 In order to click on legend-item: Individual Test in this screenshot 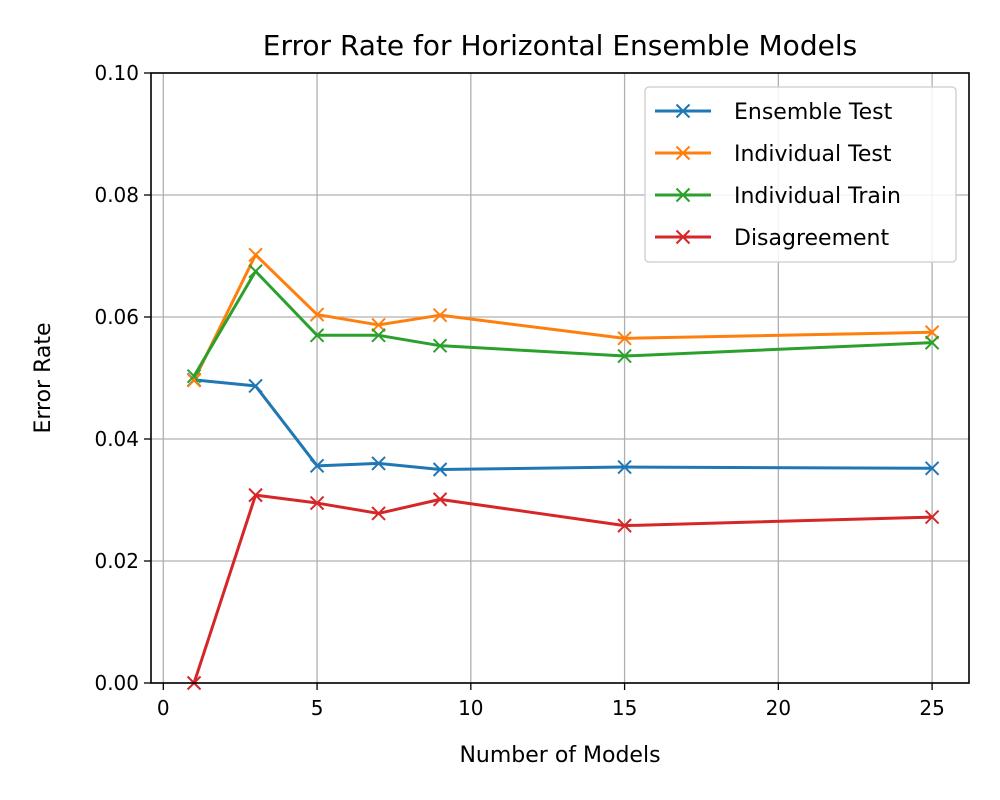, I will do `click(773, 154)`.